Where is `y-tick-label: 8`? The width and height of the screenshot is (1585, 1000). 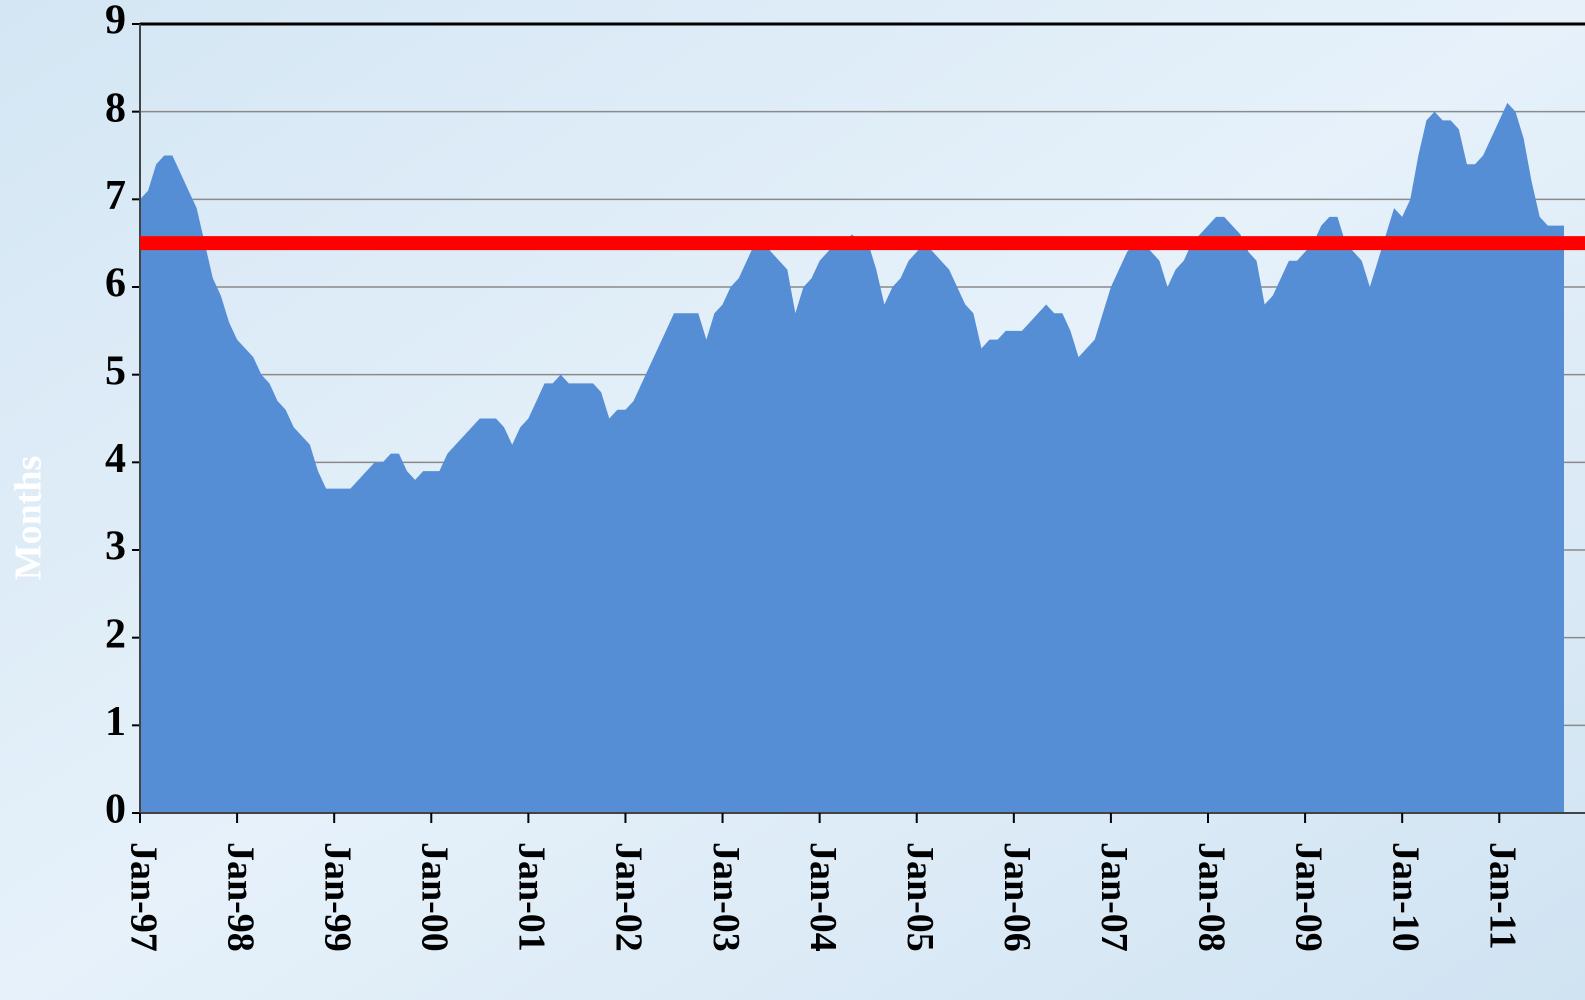 y-tick-label: 8 is located at coordinates (115, 108).